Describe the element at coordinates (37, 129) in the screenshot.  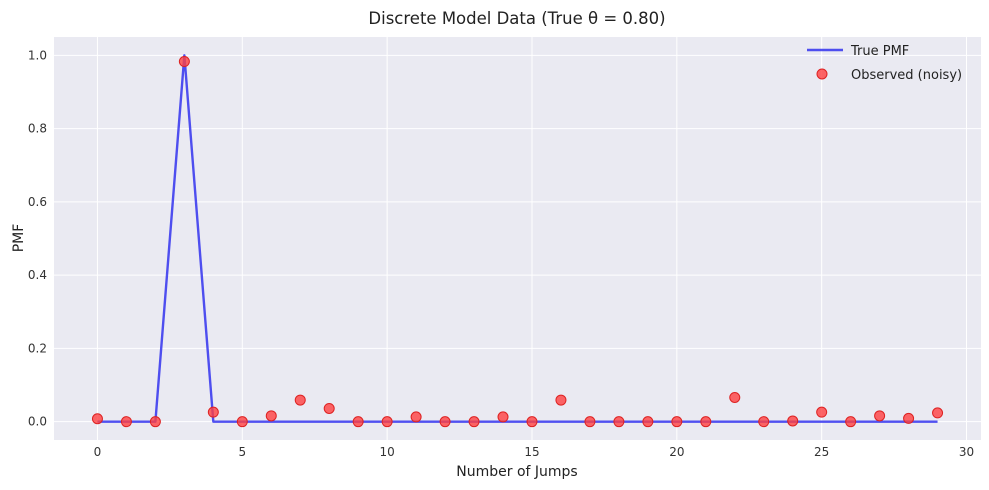
I see `y-tick-label: 0.8` at that location.